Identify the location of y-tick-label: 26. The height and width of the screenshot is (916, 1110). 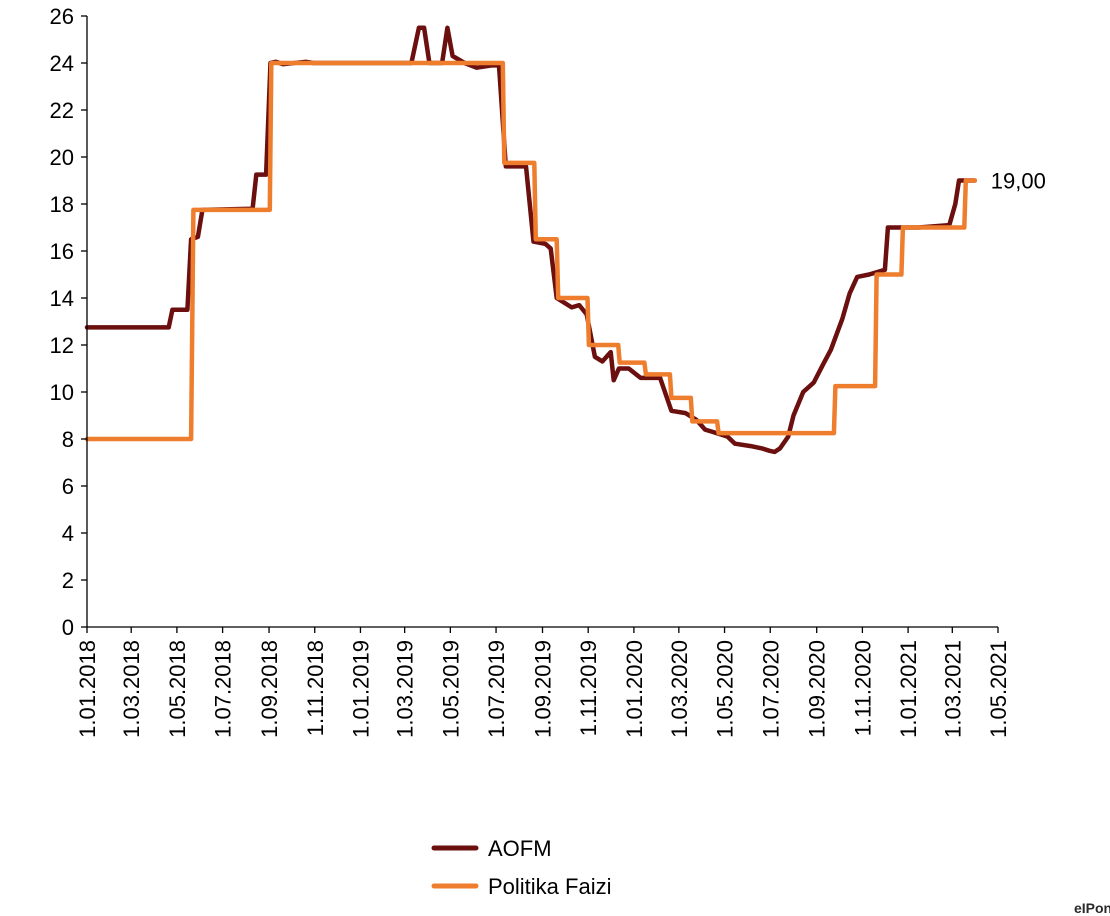
(62, 16).